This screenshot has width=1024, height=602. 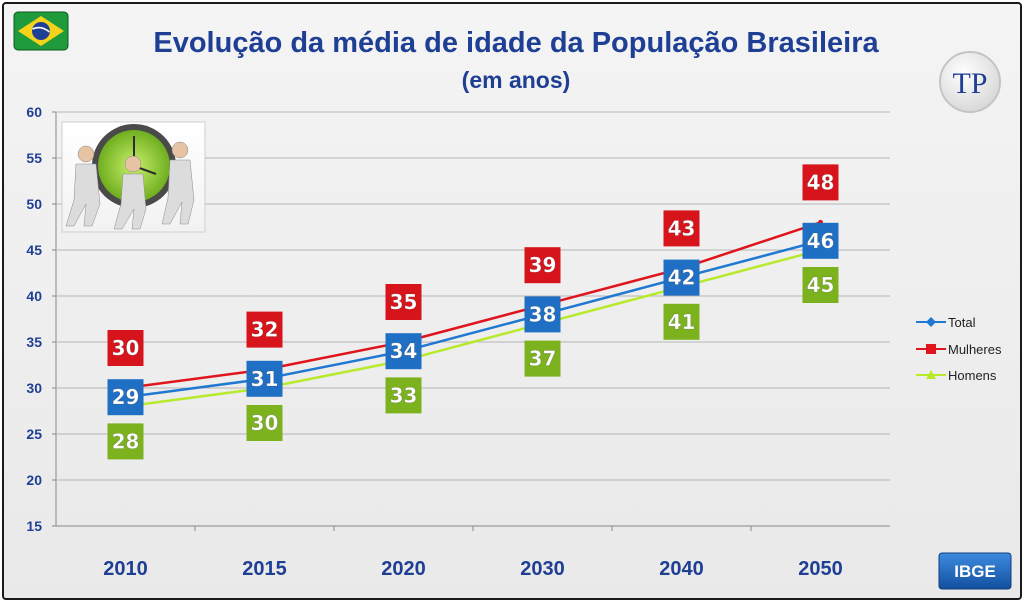 What do you see at coordinates (946, 322) in the screenshot?
I see `legend-item-total: Total` at bounding box center [946, 322].